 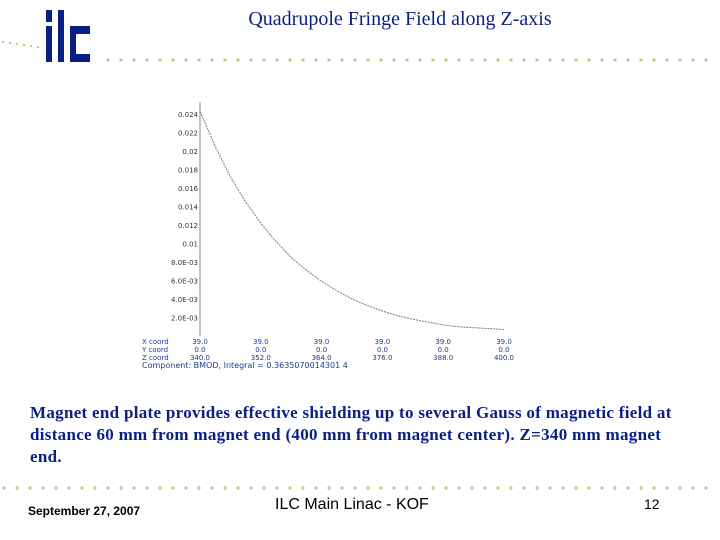 What do you see at coordinates (155, 358) in the screenshot?
I see `coord-row-label: Z coord` at bounding box center [155, 358].